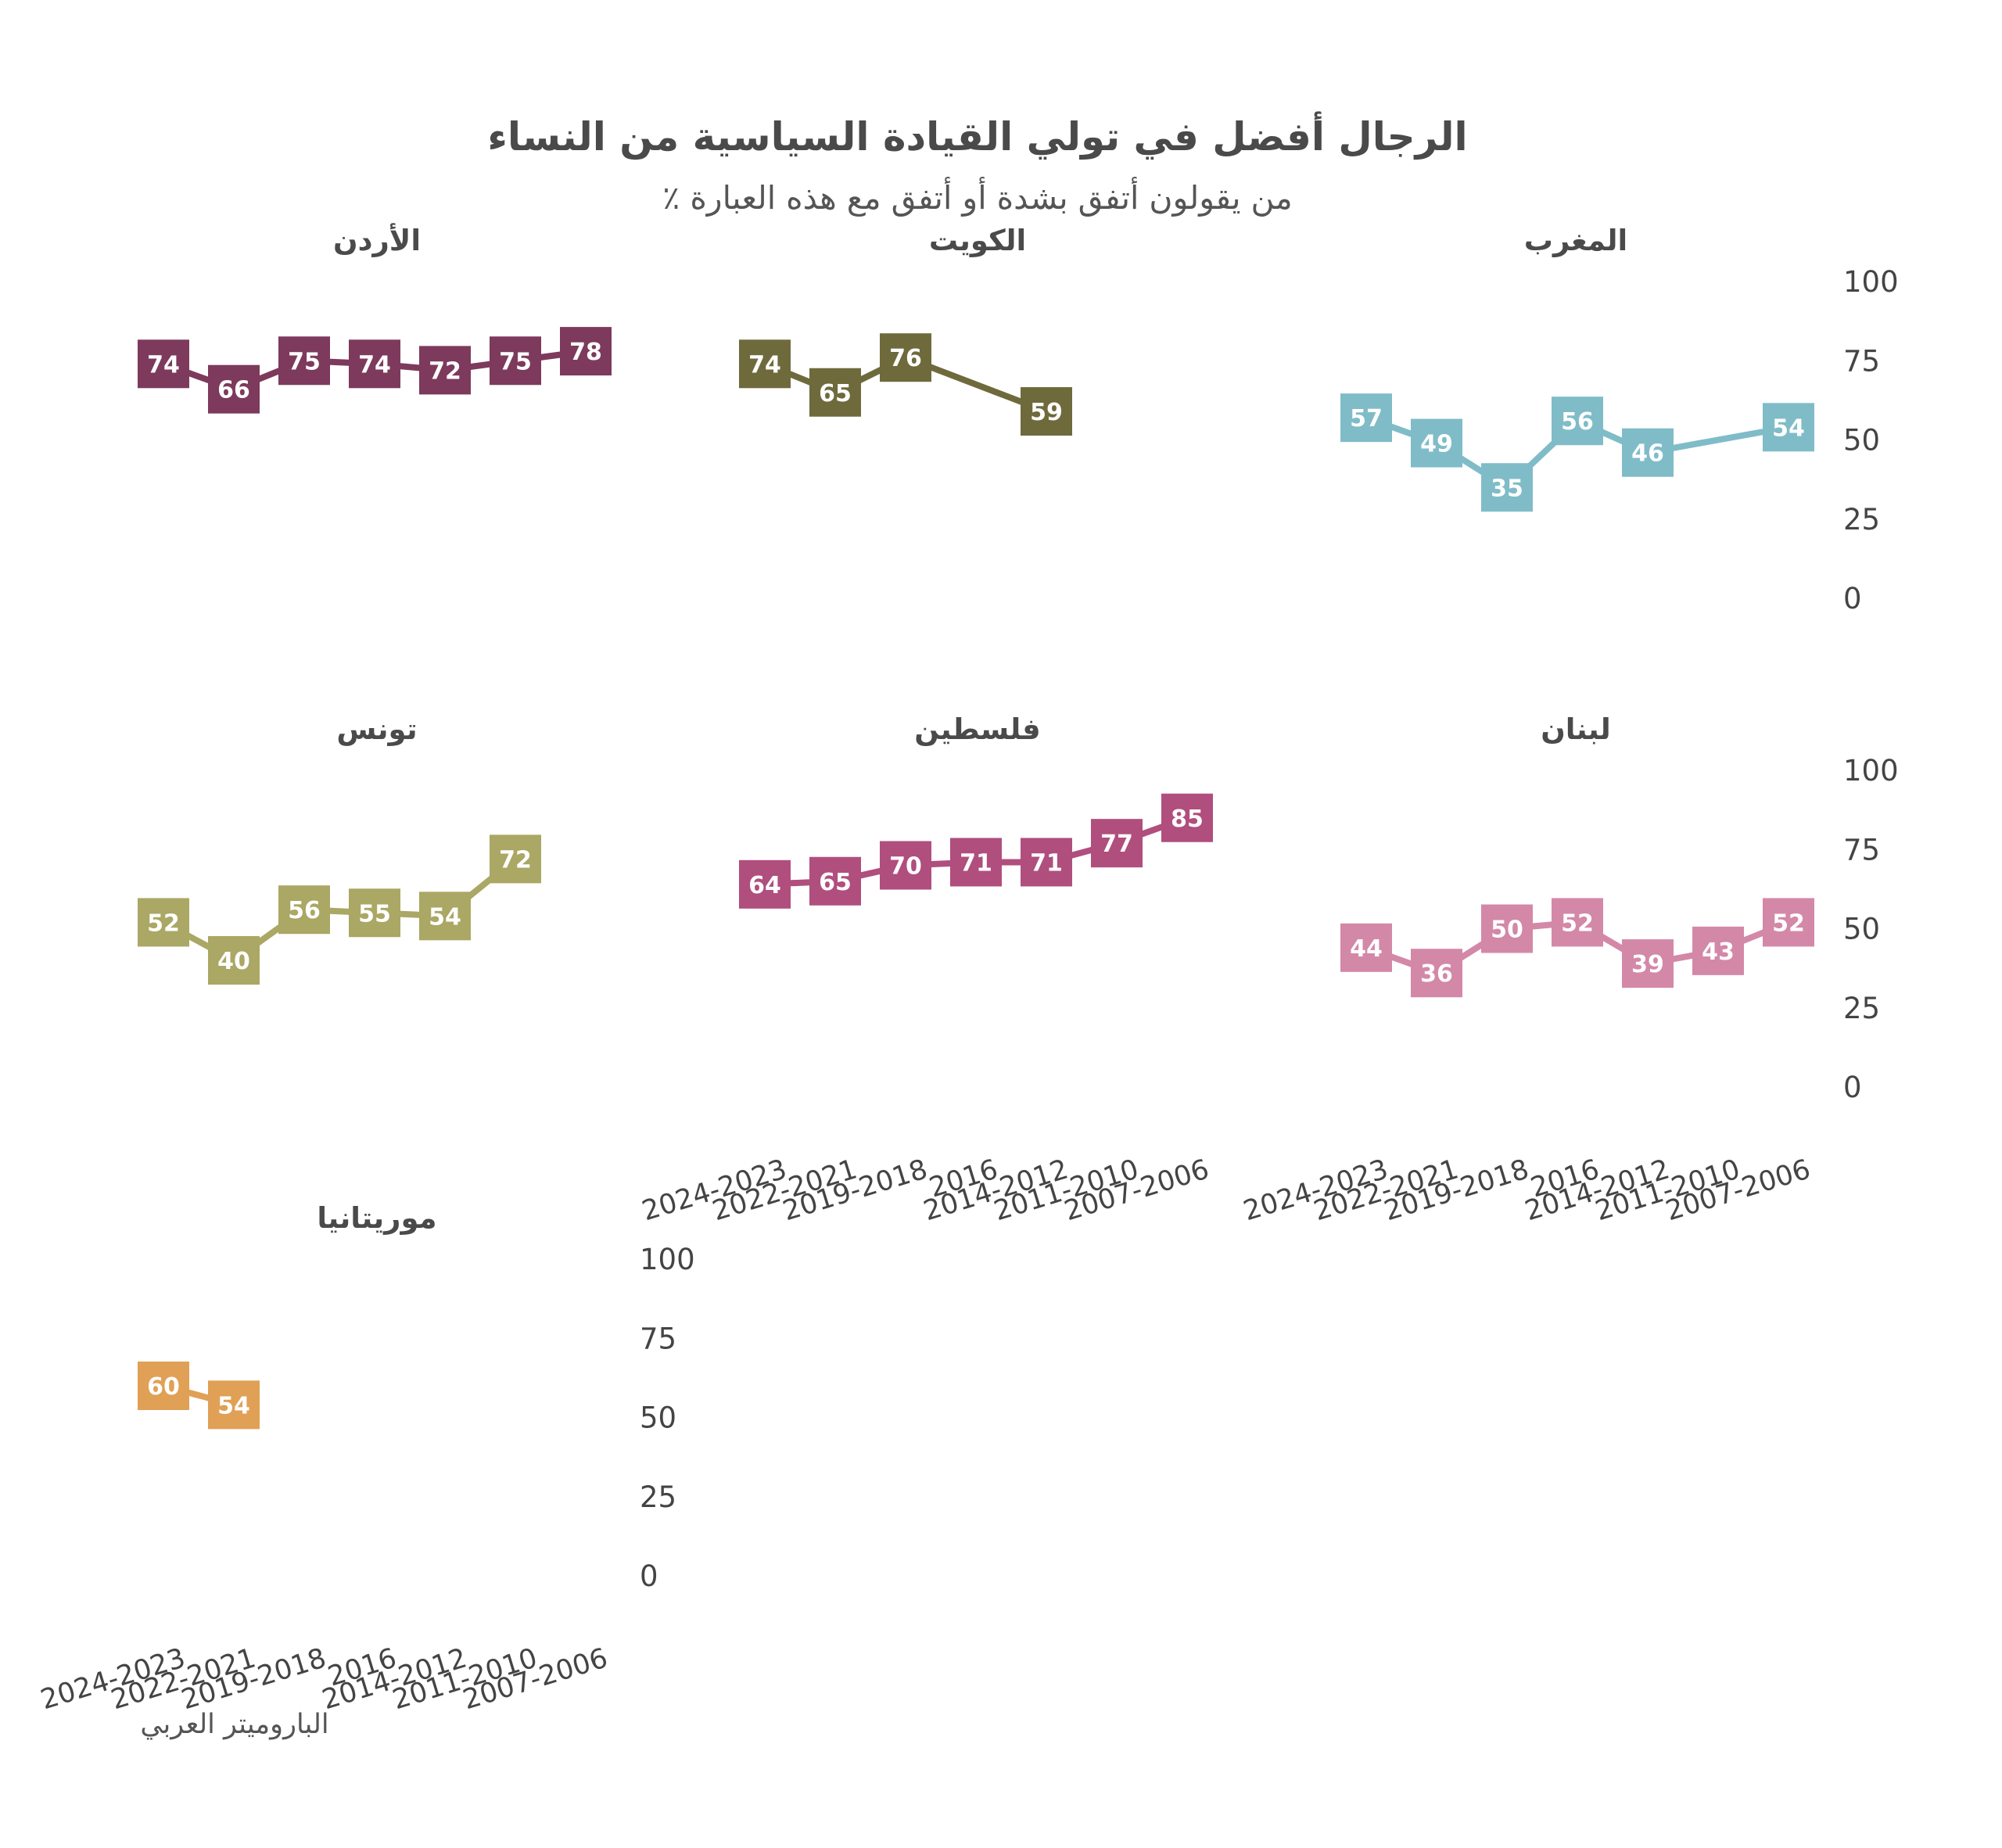 This screenshot has height=1848, width=2002. Describe the element at coordinates (1577, 855) in the screenshot. I see `panel: لبنان 44 36 50 52 39 43 52` at that location.